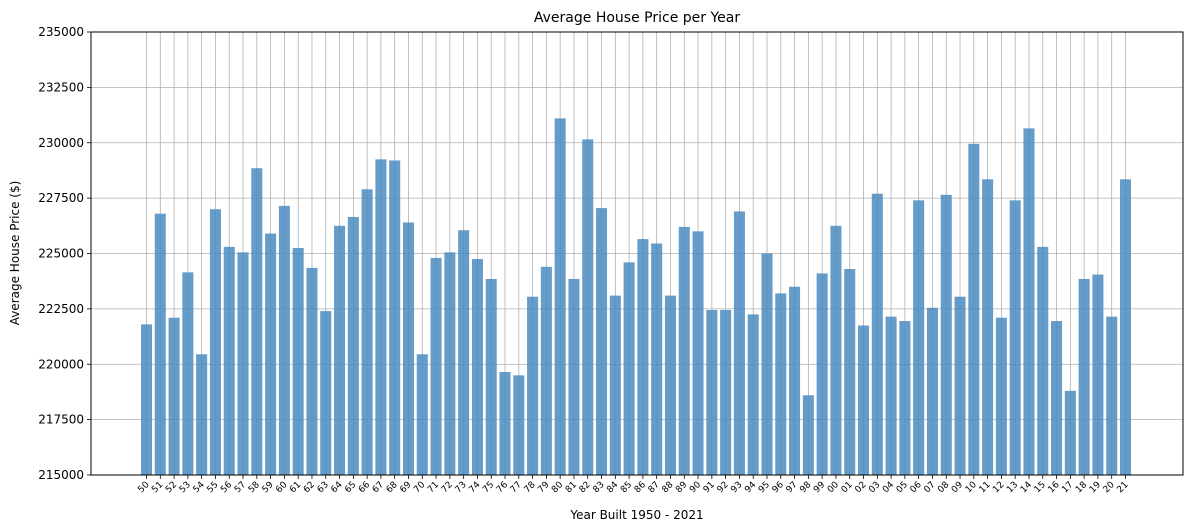 The width and height of the screenshot is (1189, 531). What do you see at coordinates (295, 487) in the screenshot?
I see `x-tick-label: 61` at bounding box center [295, 487].